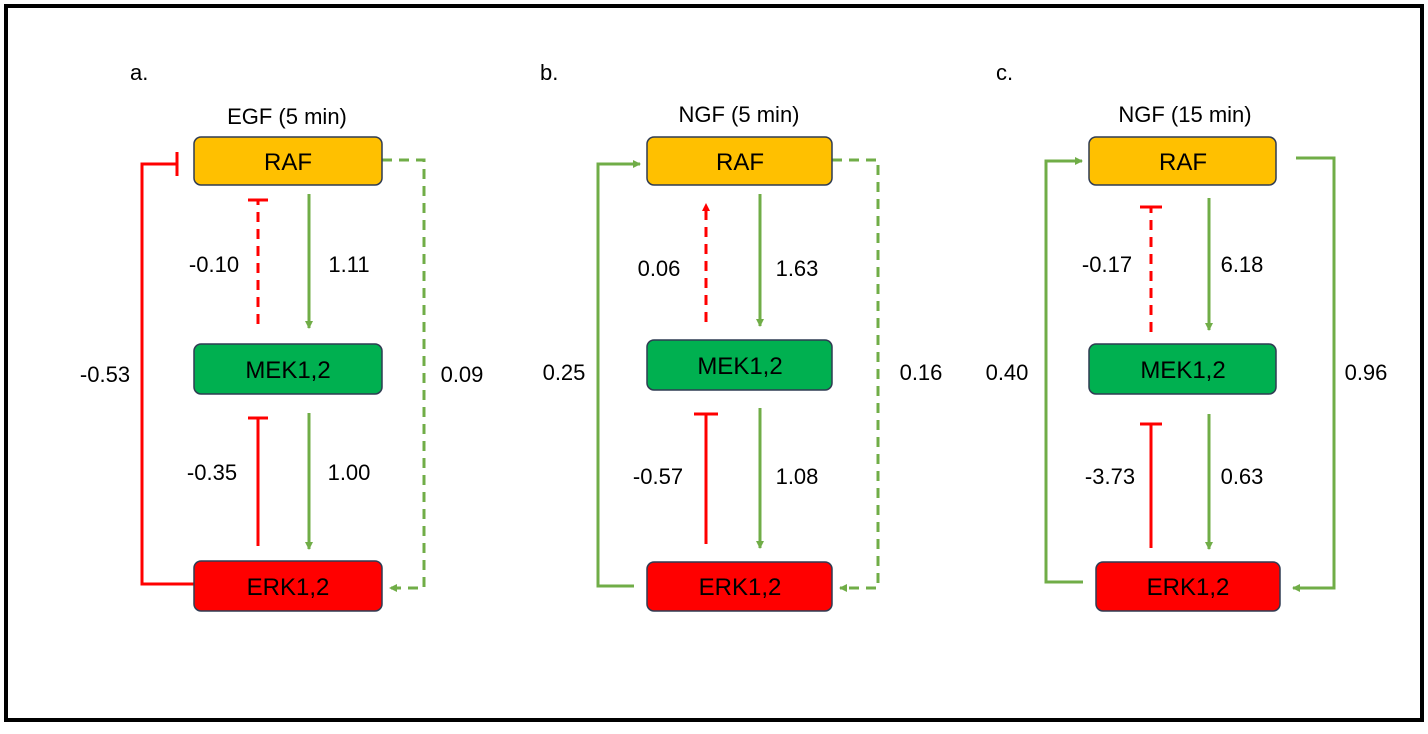 The height and width of the screenshot is (734, 1428). Describe the element at coordinates (739, 114) in the screenshot. I see `panel-title: NGF (5 min)` at that location.